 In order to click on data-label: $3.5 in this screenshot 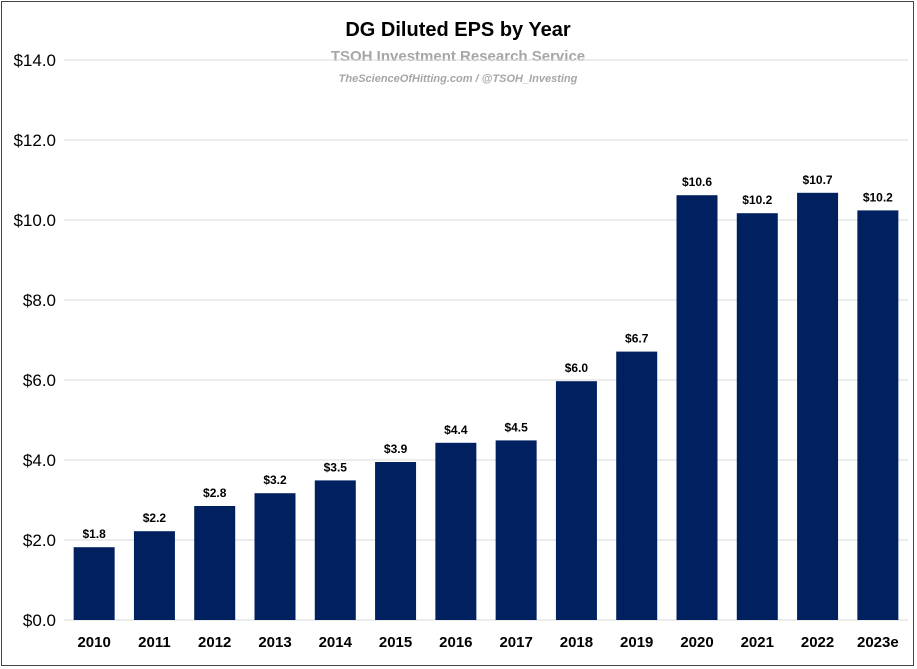, I will do `click(336, 467)`.